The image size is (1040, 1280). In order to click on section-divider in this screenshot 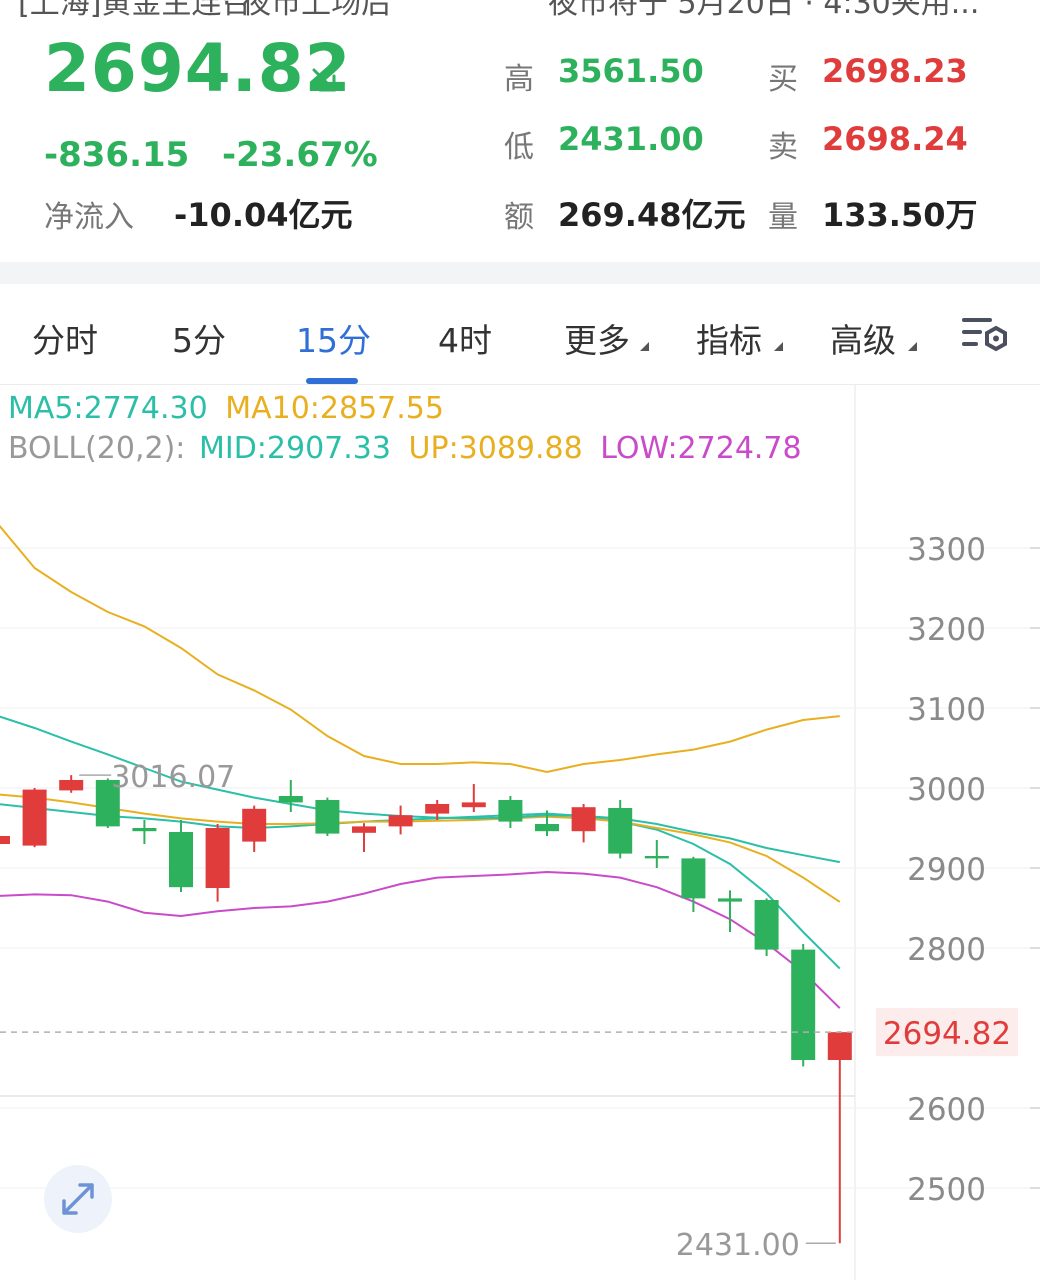, I will do `click(520, 273)`.